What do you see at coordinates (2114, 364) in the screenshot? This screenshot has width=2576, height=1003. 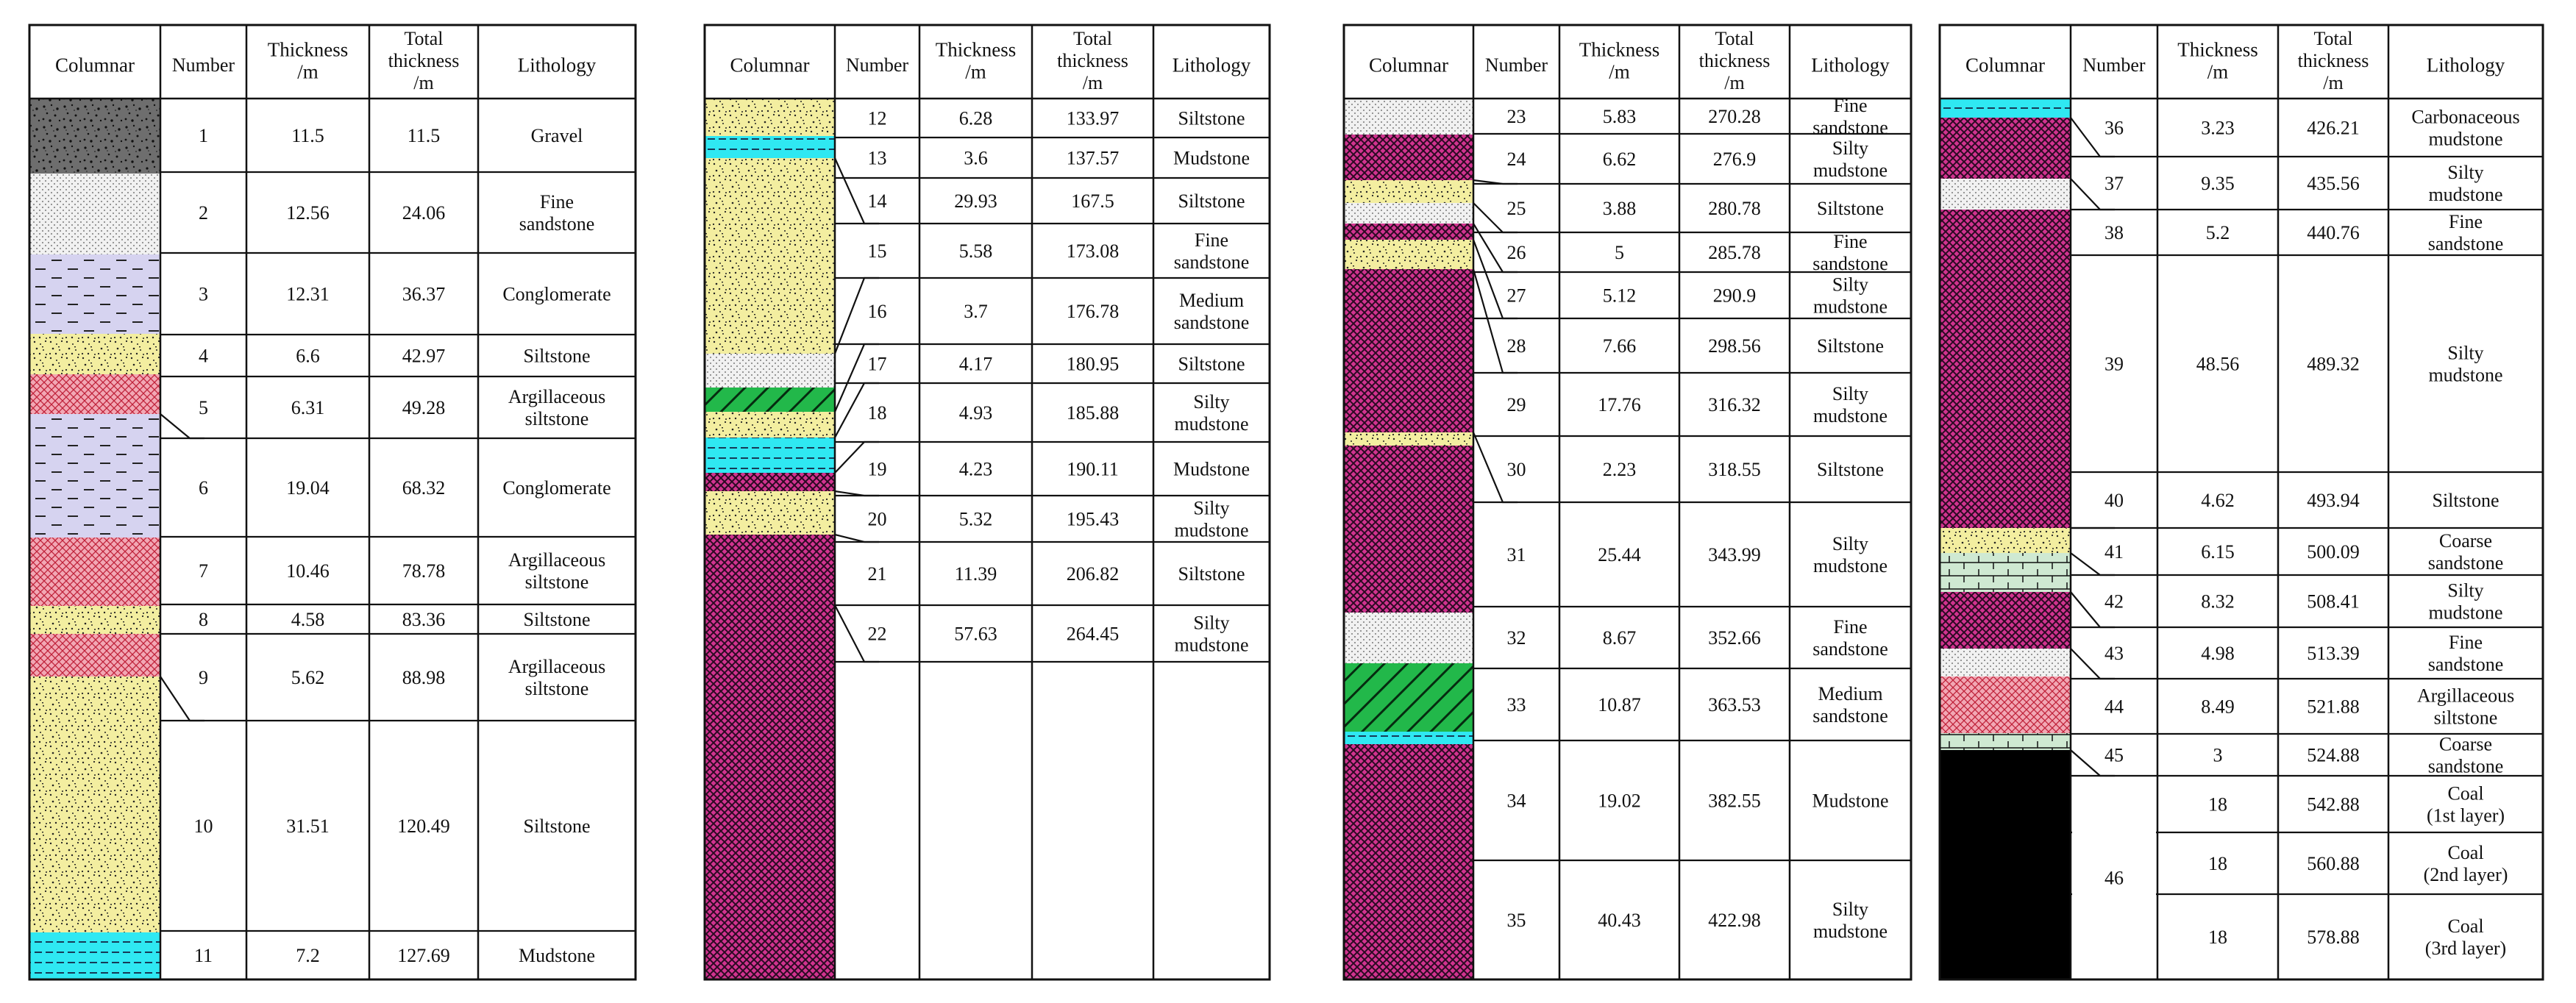 I see `row-number: 39` at bounding box center [2114, 364].